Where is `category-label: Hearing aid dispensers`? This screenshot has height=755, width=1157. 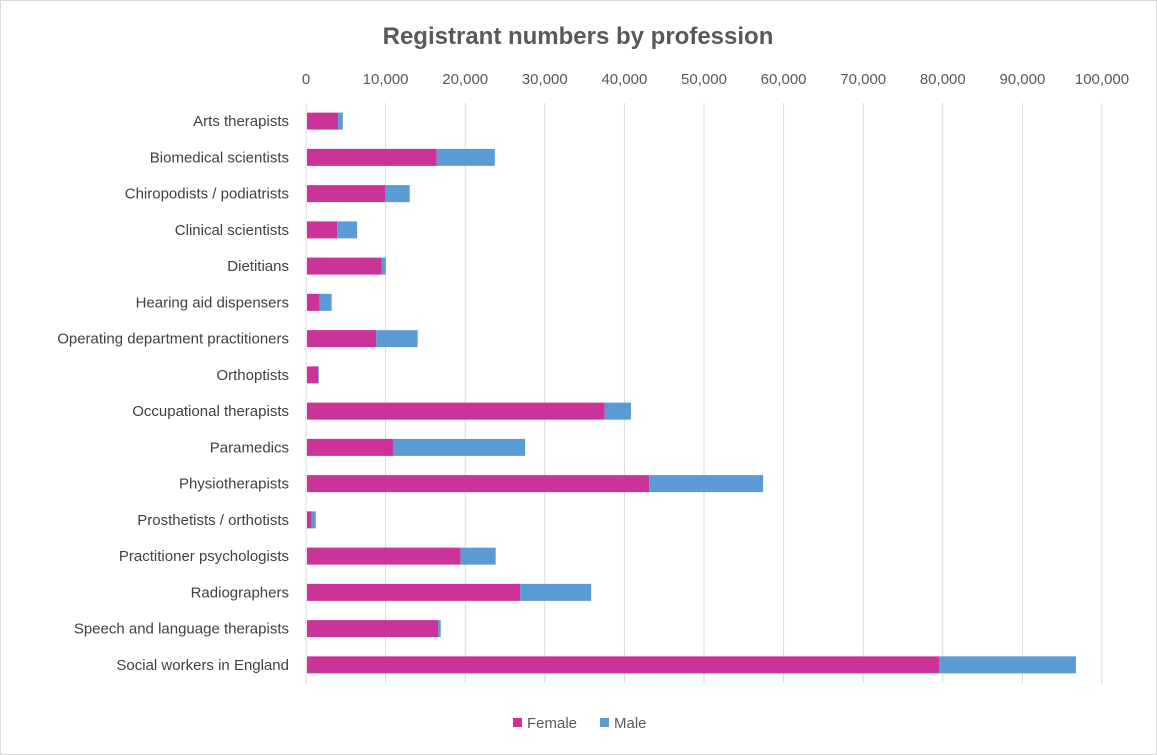 category-label: Hearing aid dispensers is located at coordinates (212, 302).